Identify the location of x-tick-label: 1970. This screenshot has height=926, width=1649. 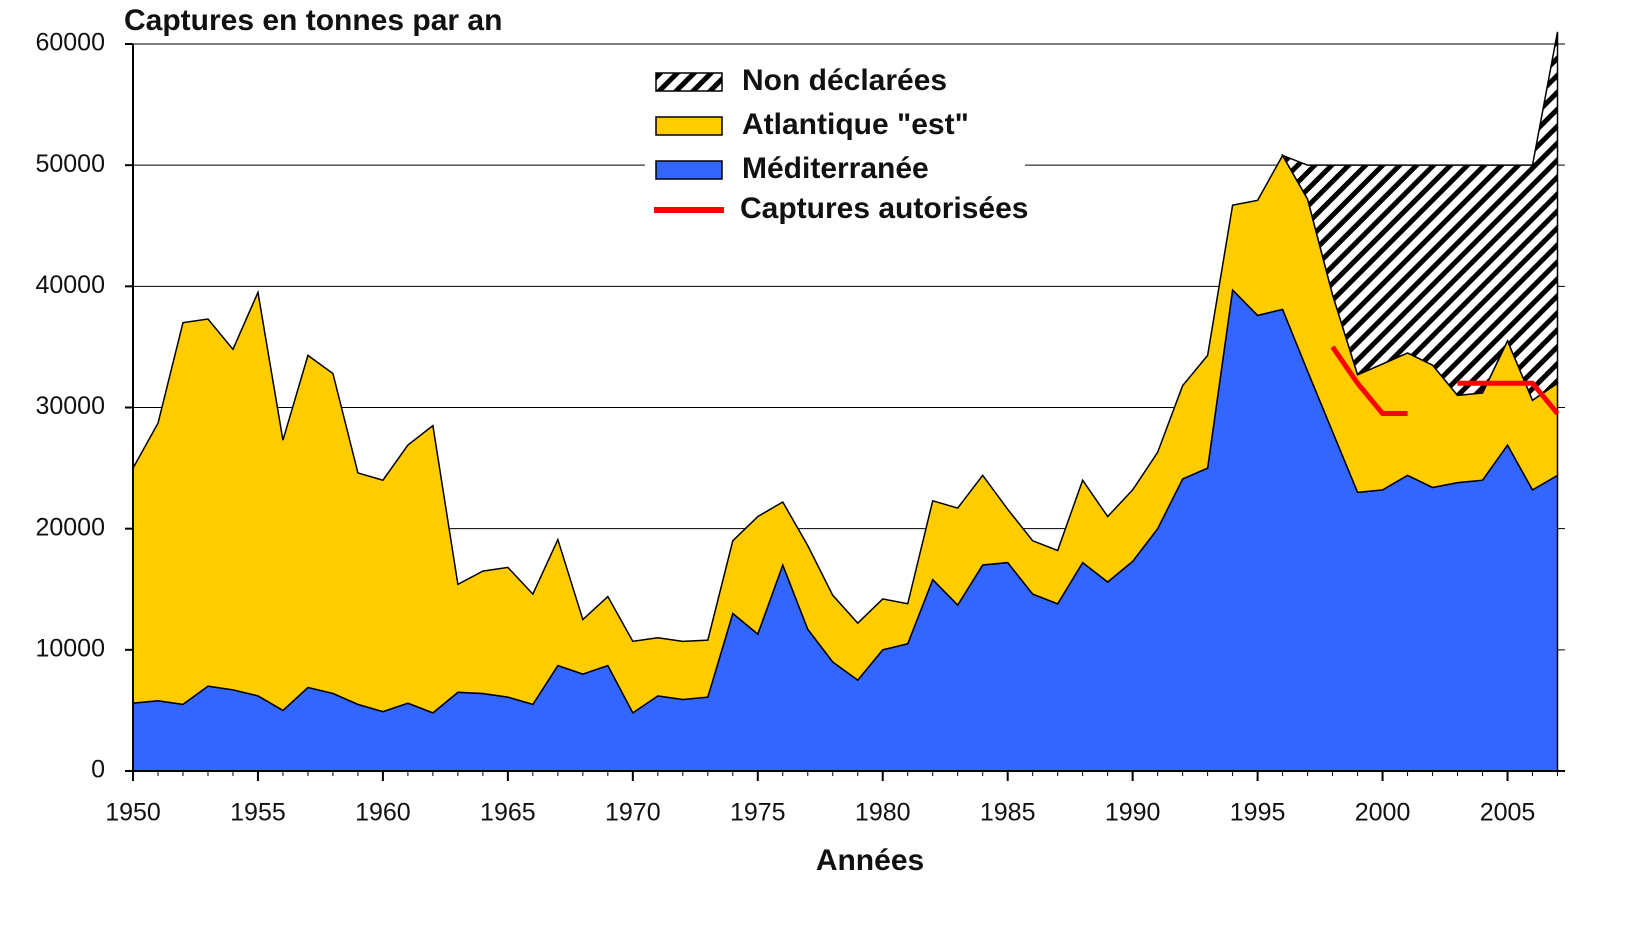
(633, 813).